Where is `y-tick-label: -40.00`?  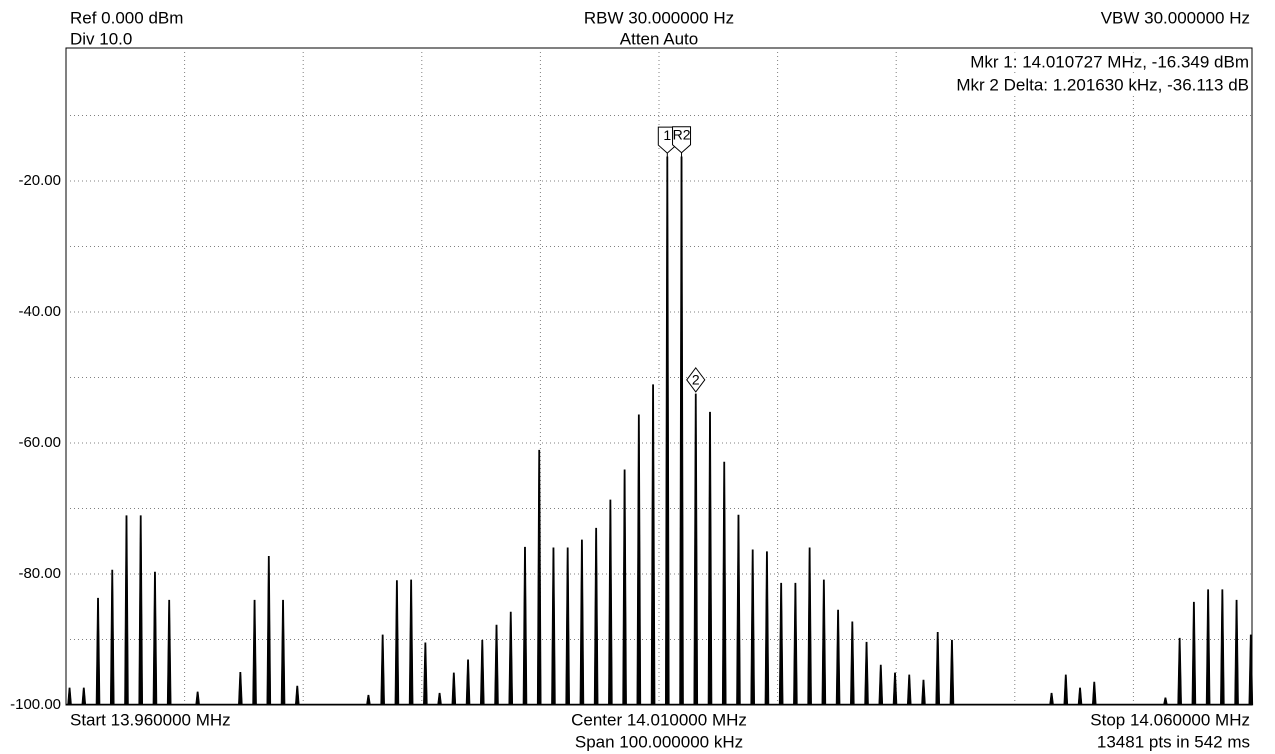
y-tick-label: -40.00 is located at coordinates (39, 311).